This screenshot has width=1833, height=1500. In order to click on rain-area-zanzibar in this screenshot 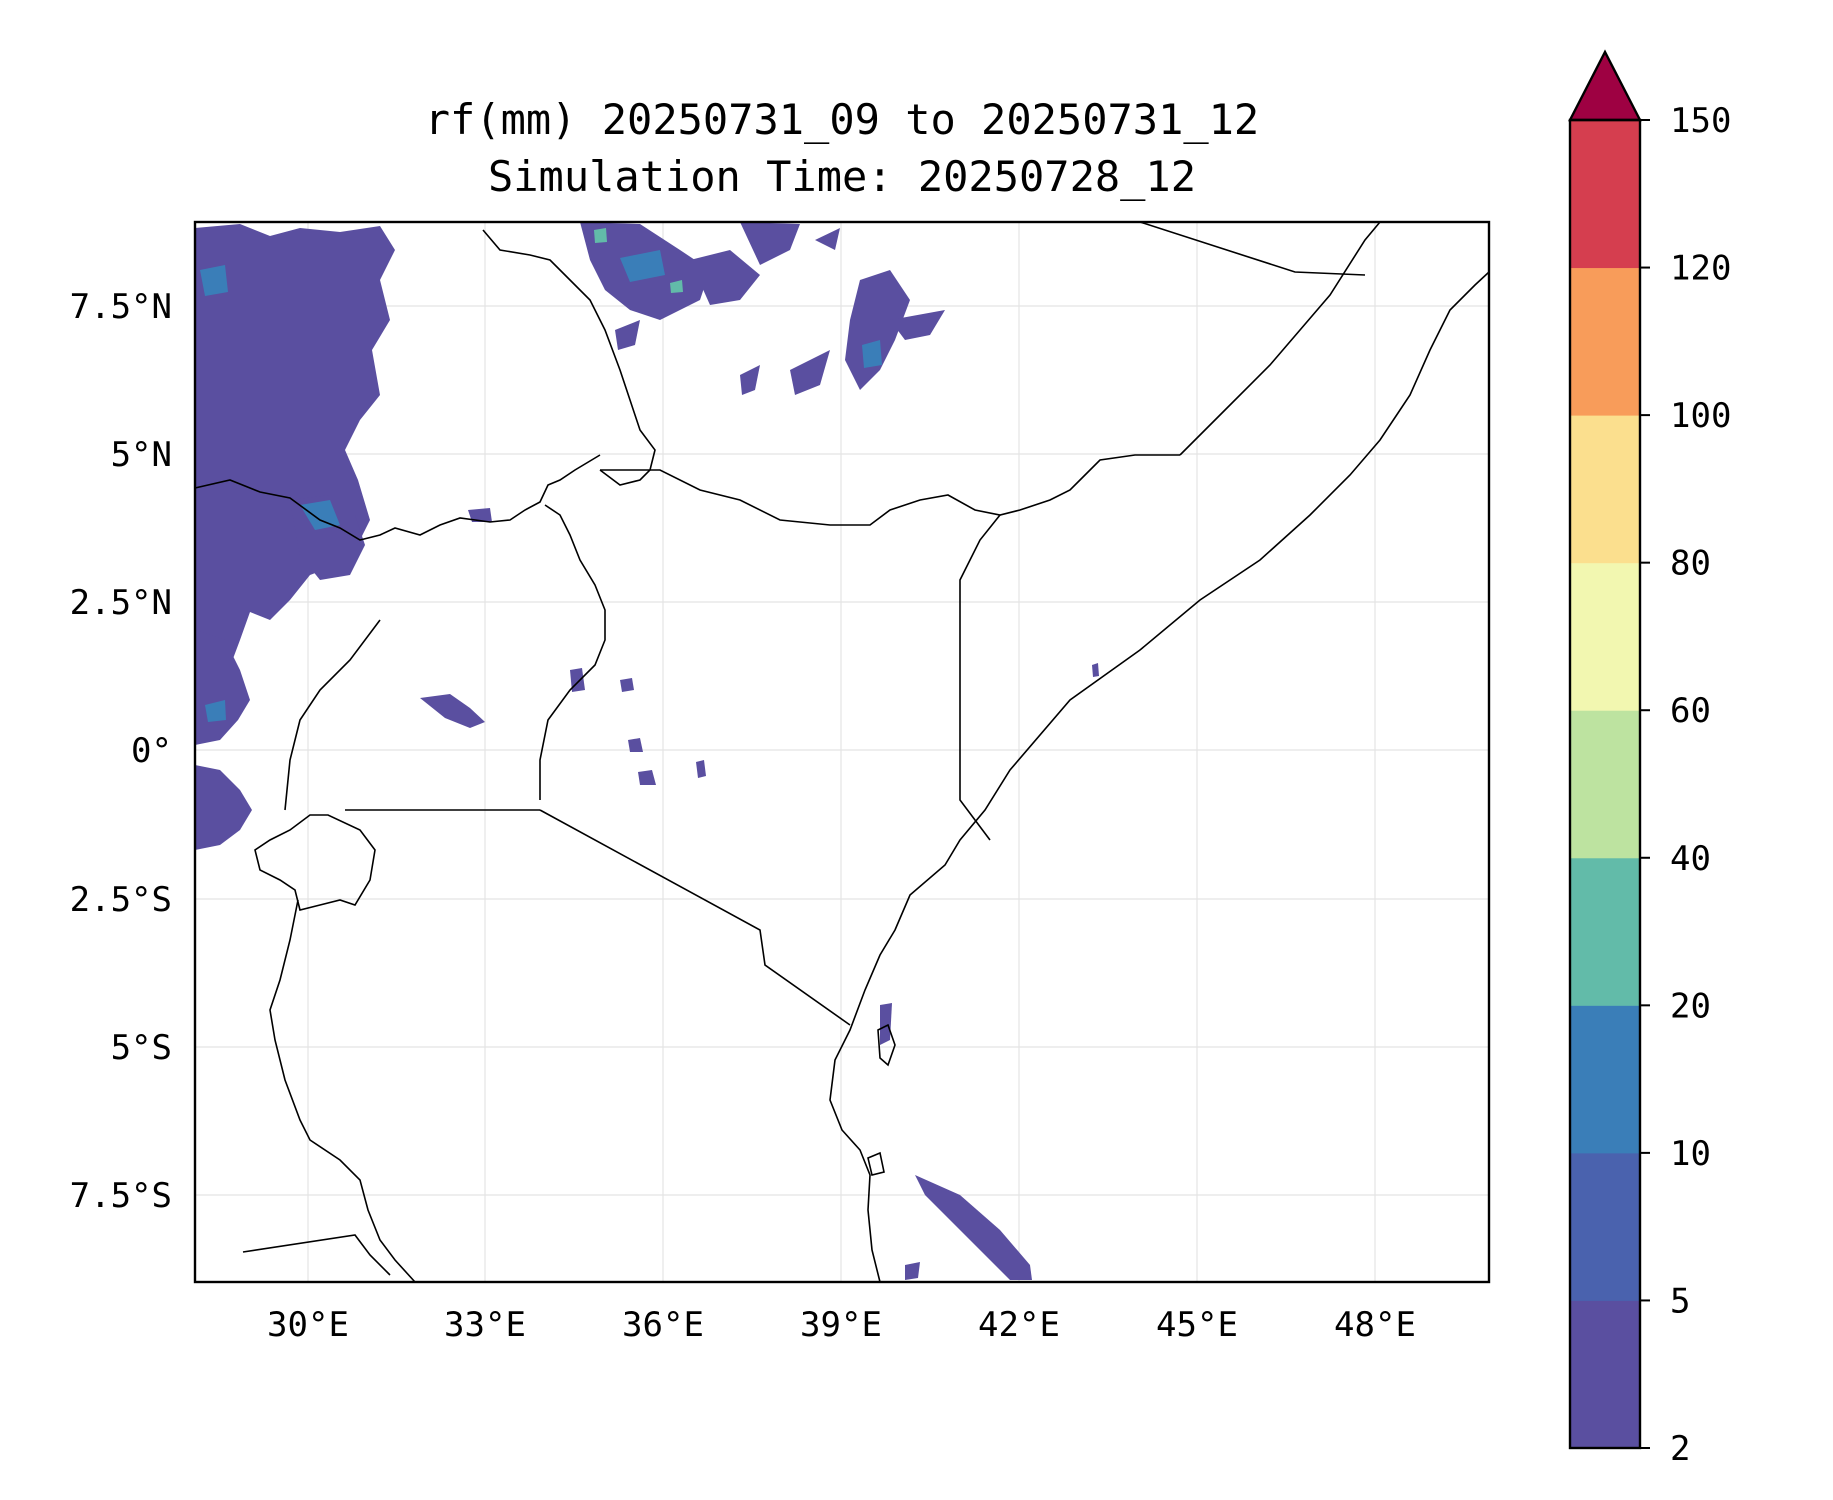, I will do `click(886, 1024)`.